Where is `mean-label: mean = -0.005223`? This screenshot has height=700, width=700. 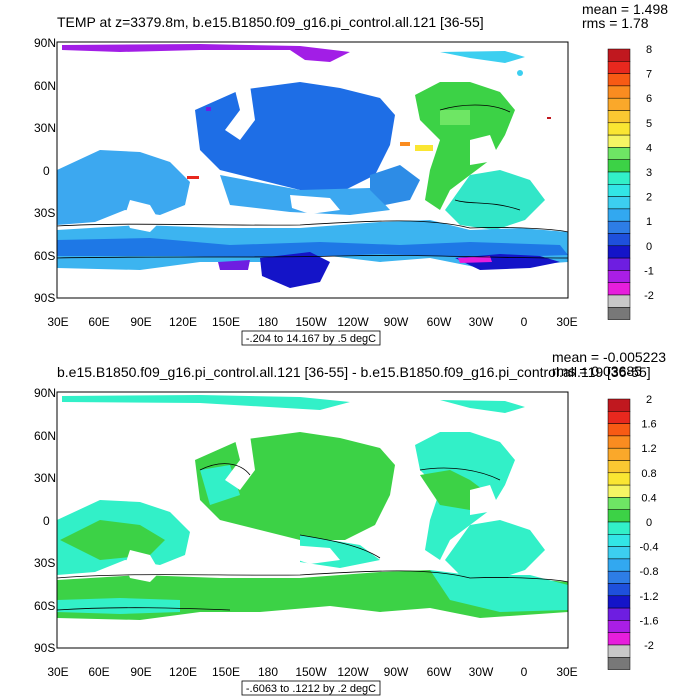
mean-label: mean = -0.005223 is located at coordinates (609, 357).